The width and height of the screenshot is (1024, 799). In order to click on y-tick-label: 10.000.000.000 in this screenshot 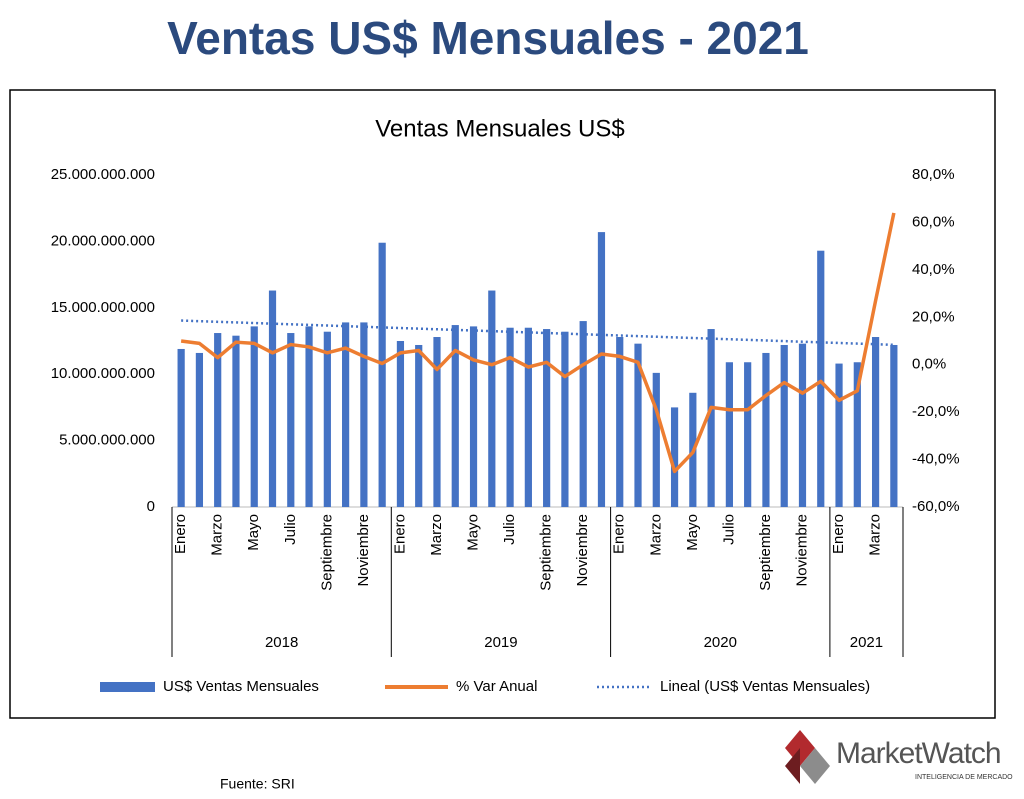, I will do `click(103, 373)`.